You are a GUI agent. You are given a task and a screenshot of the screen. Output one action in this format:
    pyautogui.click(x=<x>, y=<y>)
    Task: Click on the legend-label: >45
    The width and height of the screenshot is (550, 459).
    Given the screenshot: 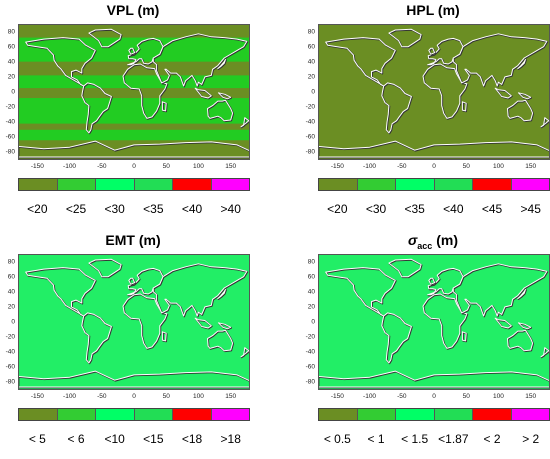 What is the action you would take?
    pyautogui.click(x=530, y=209)
    